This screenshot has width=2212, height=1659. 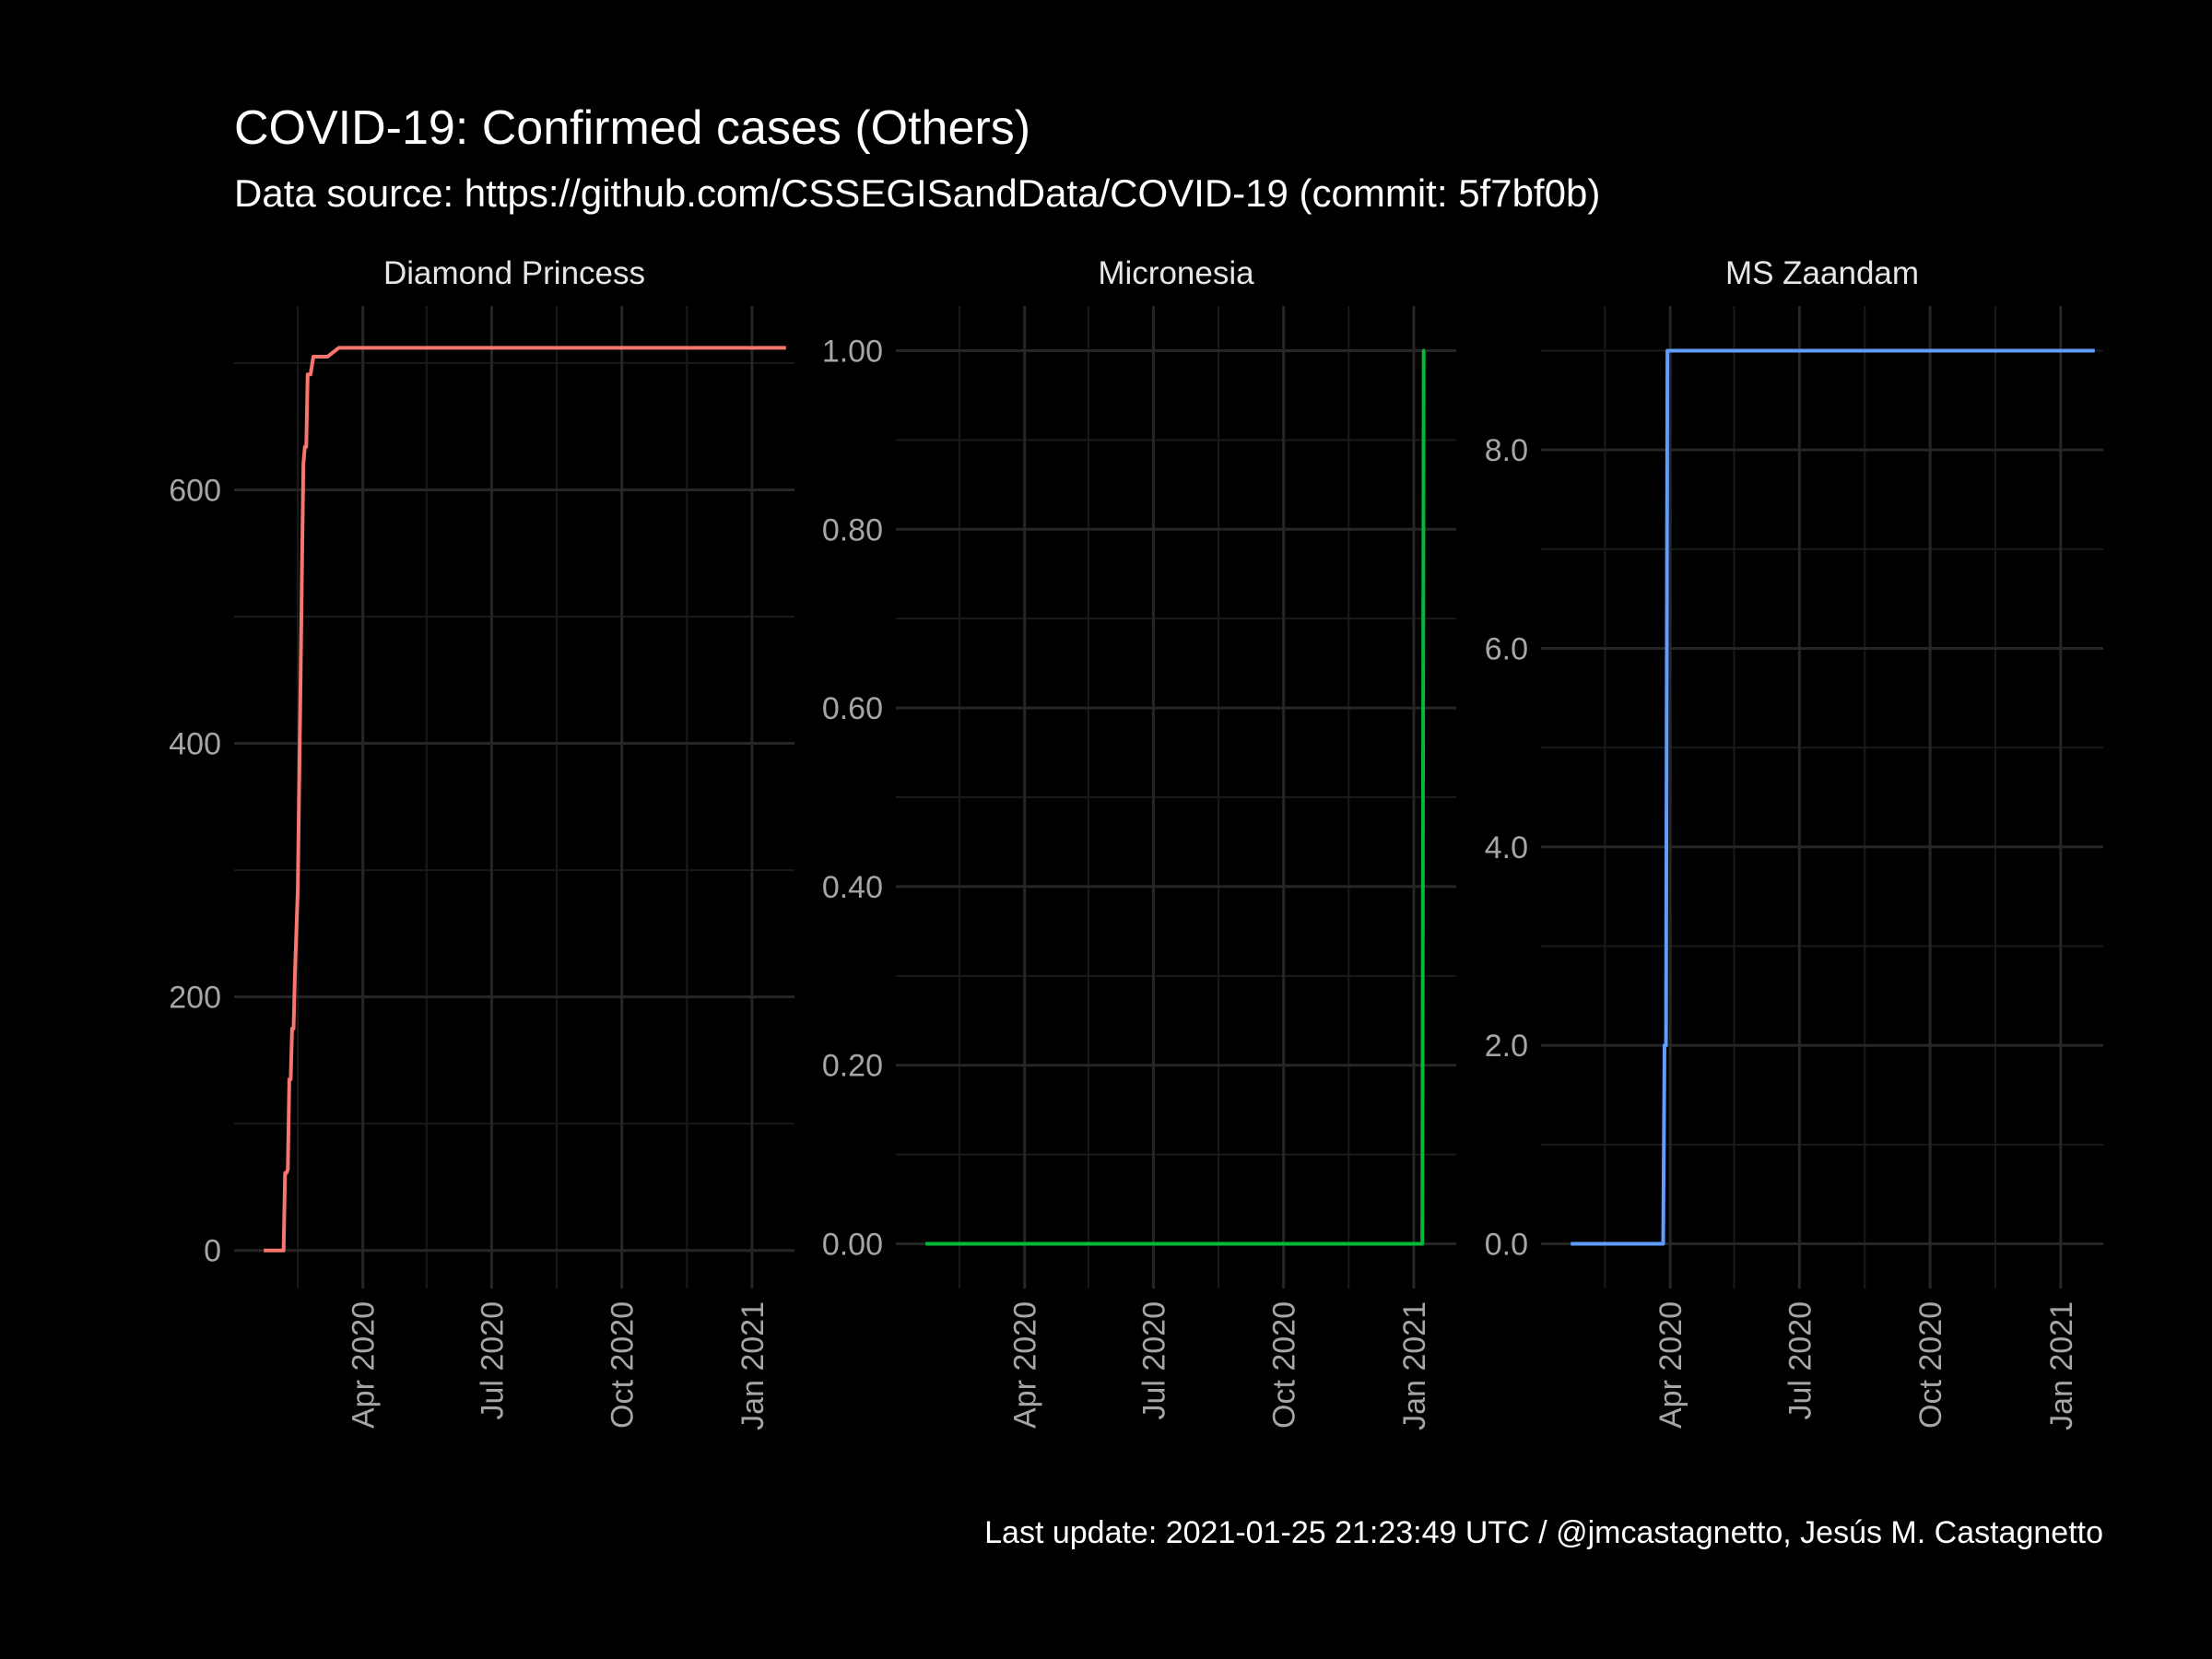 What do you see at coordinates (632, 128) in the screenshot?
I see `chart-title: COVID-19: Confirmed cases (Others)` at bounding box center [632, 128].